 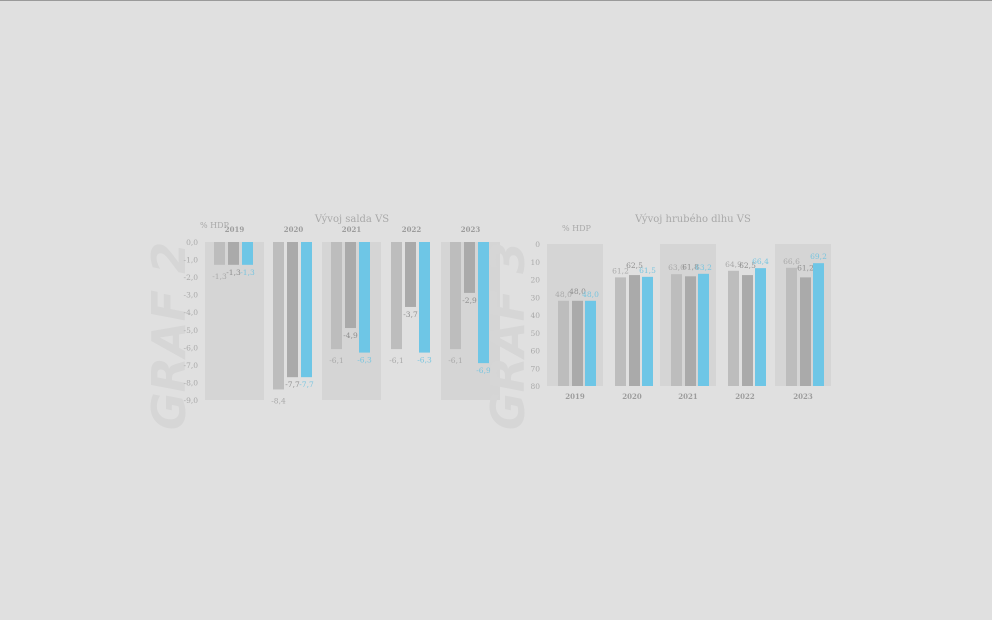 What do you see at coordinates (191, 260) in the screenshot?
I see `y-tick-label: -1,0` at bounding box center [191, 260].